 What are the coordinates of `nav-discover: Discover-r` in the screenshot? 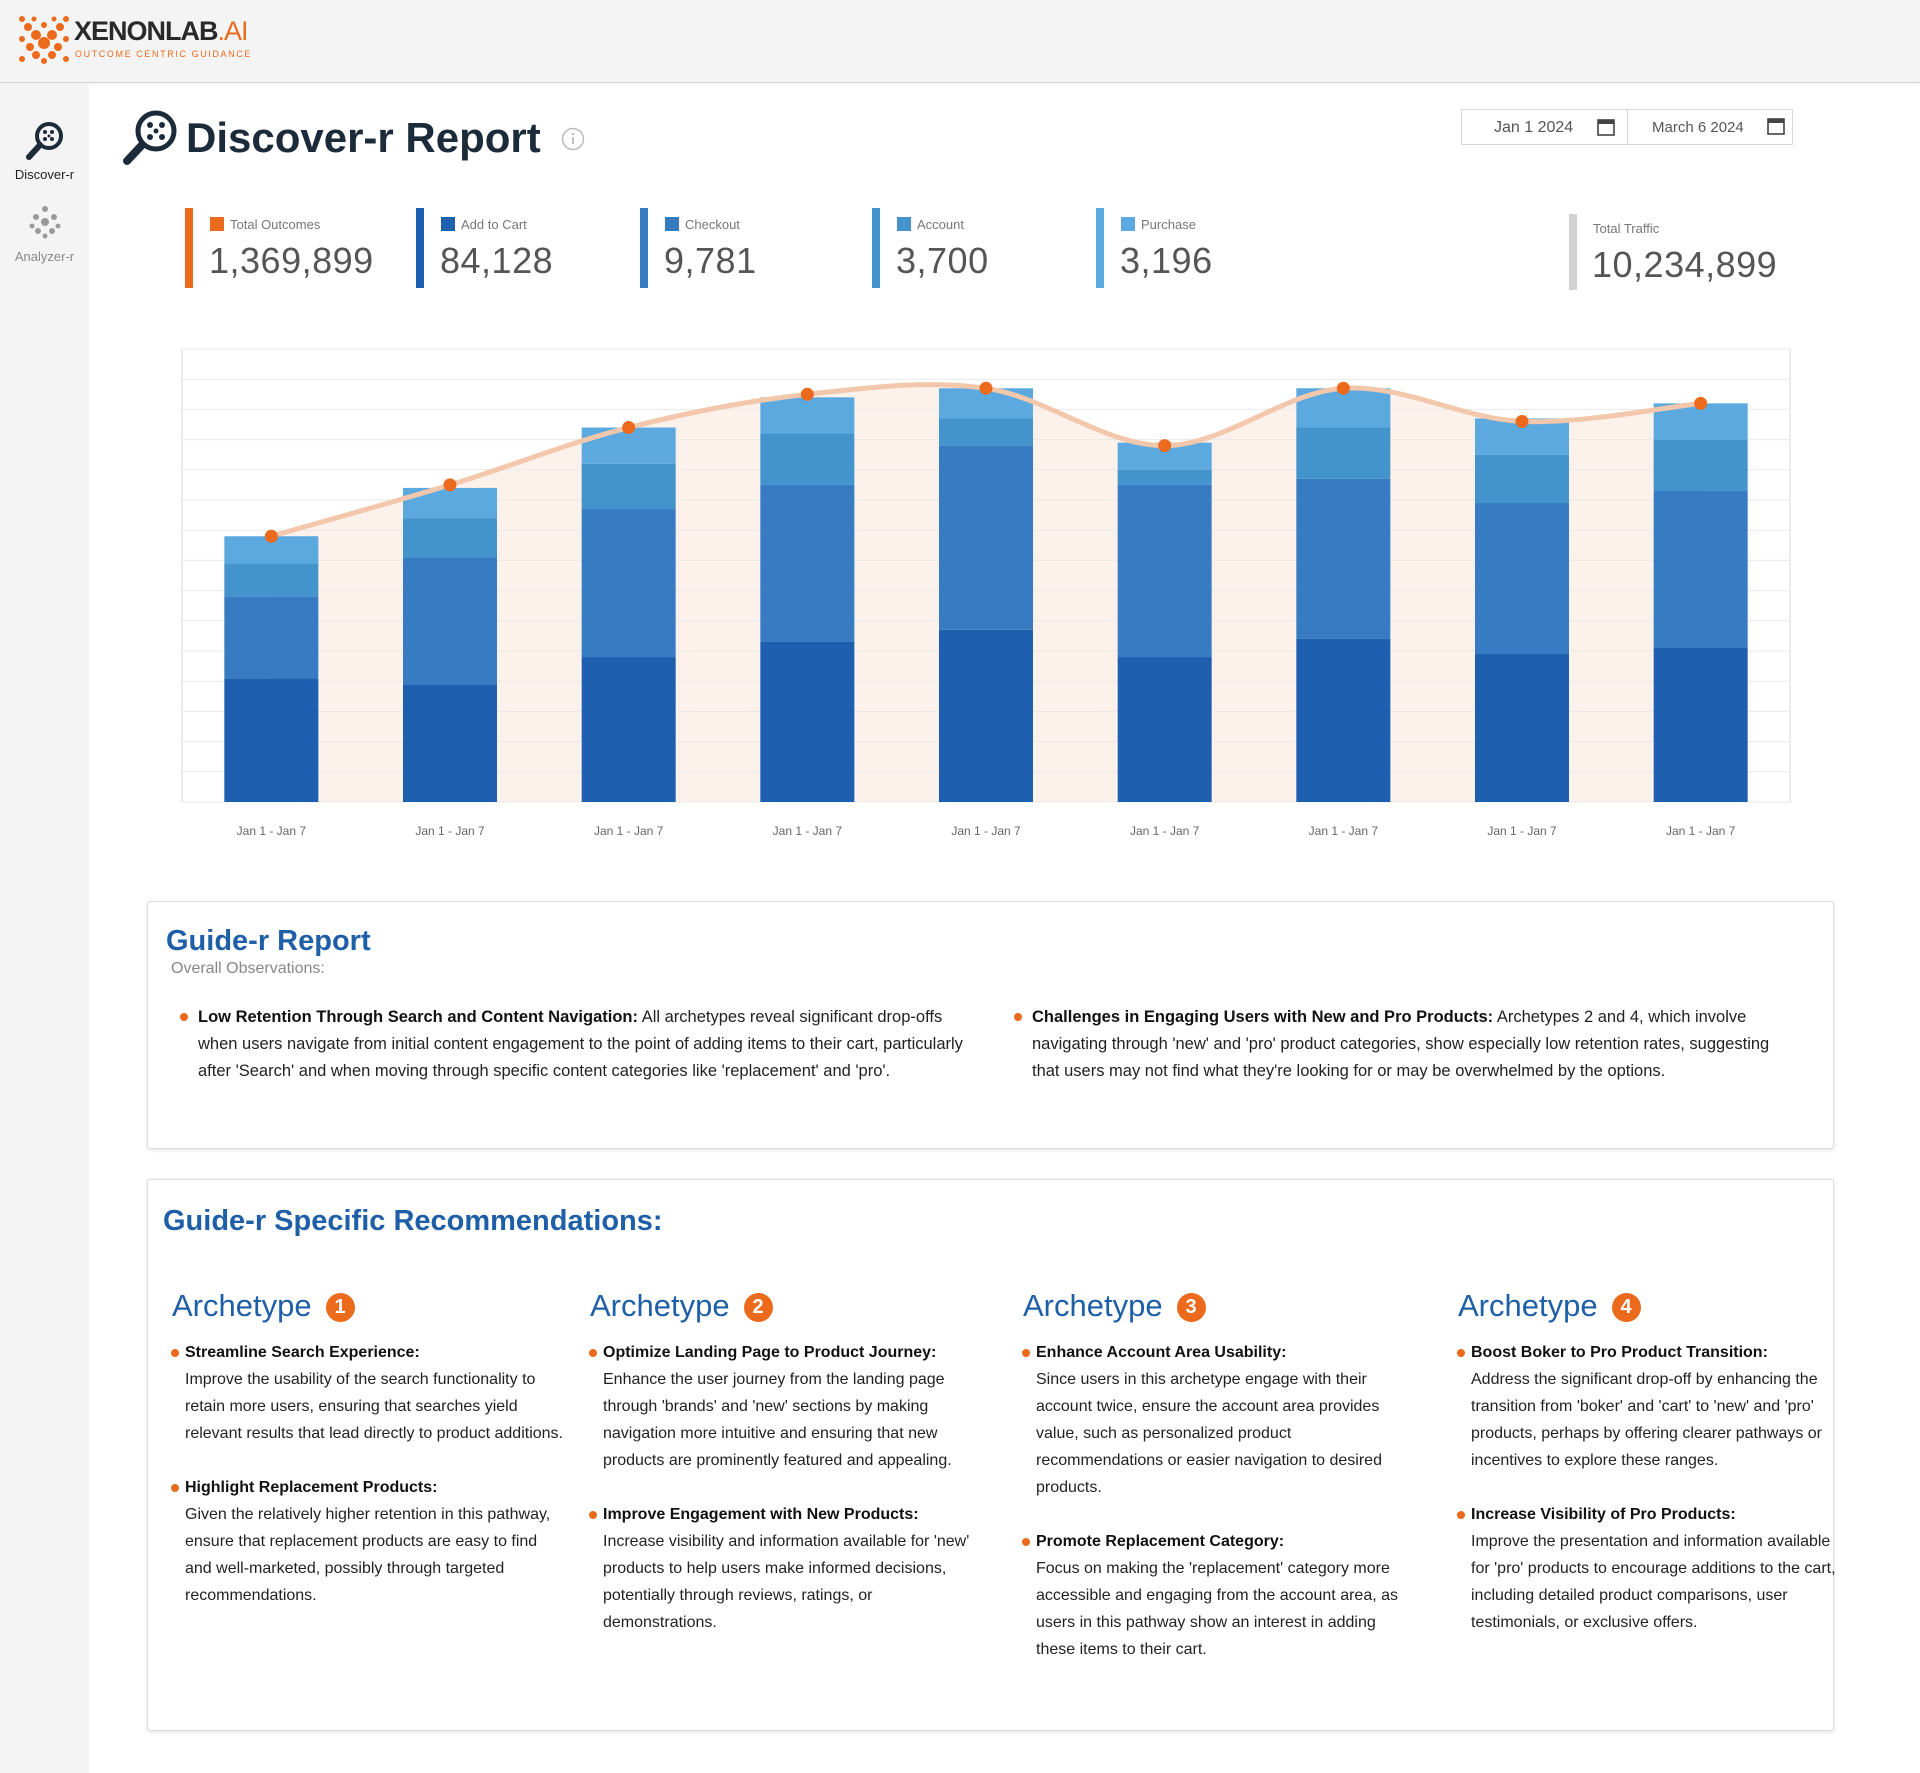 It's located at (44, 174).